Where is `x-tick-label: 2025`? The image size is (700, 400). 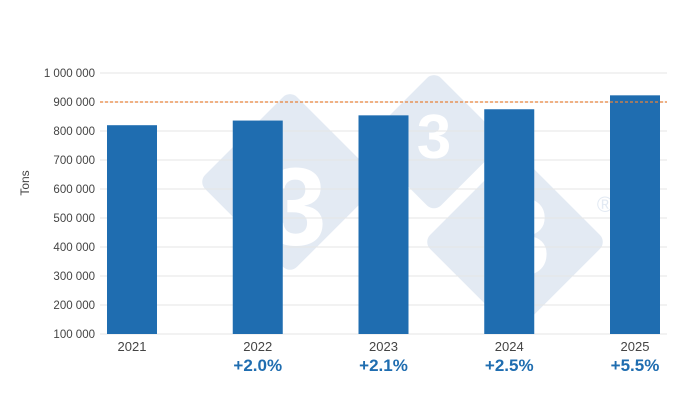 x-tick-label: 2025 is located at coordinates (635, 346).